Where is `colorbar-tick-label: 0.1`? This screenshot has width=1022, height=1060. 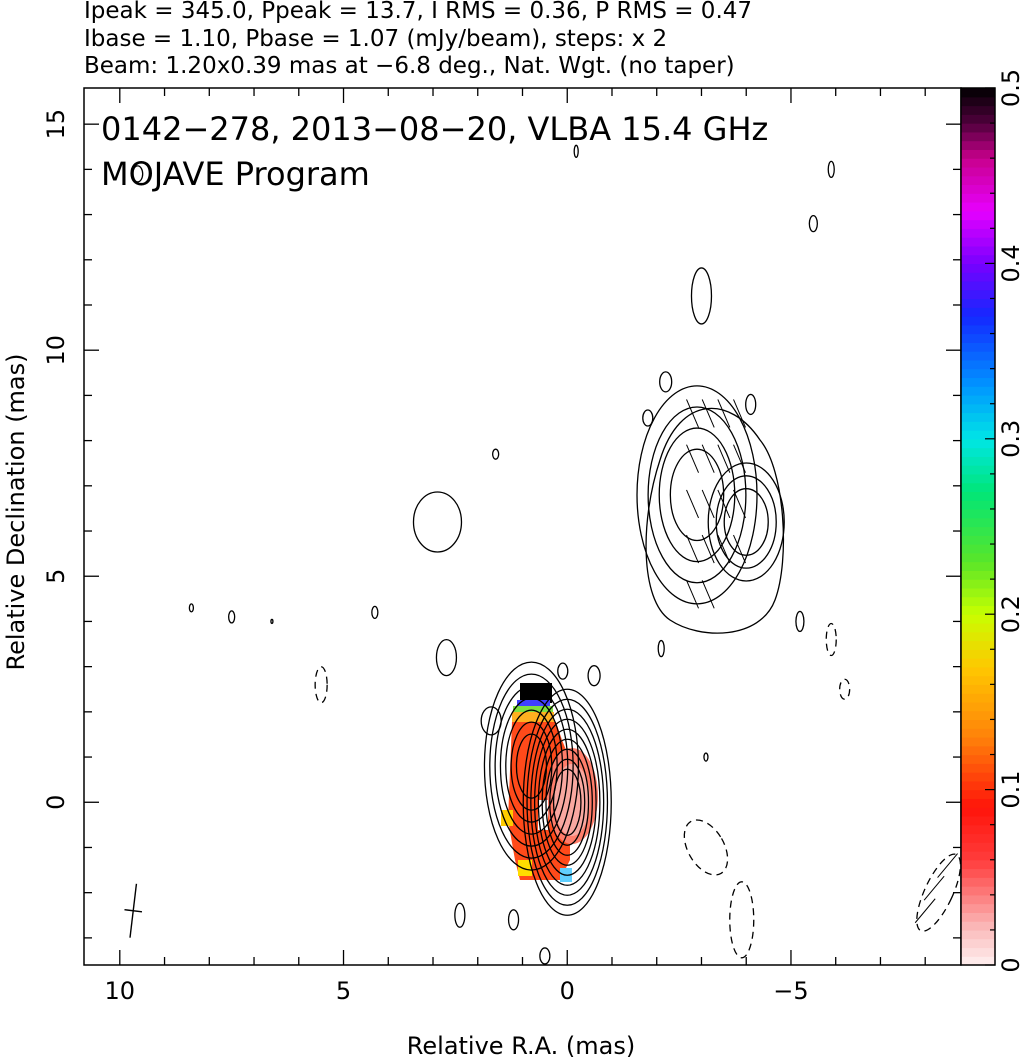 colorbar-tick-label: 0.1 is located at coordinates (1009, 790).